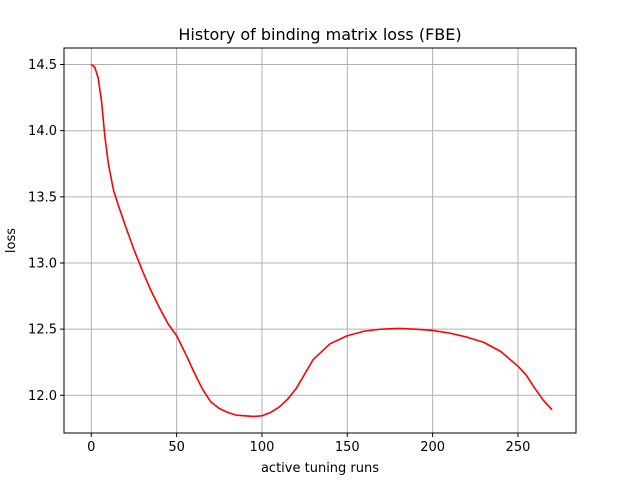 The image size is (640, 480). I want to click on chart-title: History of binding matrix loss (FBE), so click(319, 34).